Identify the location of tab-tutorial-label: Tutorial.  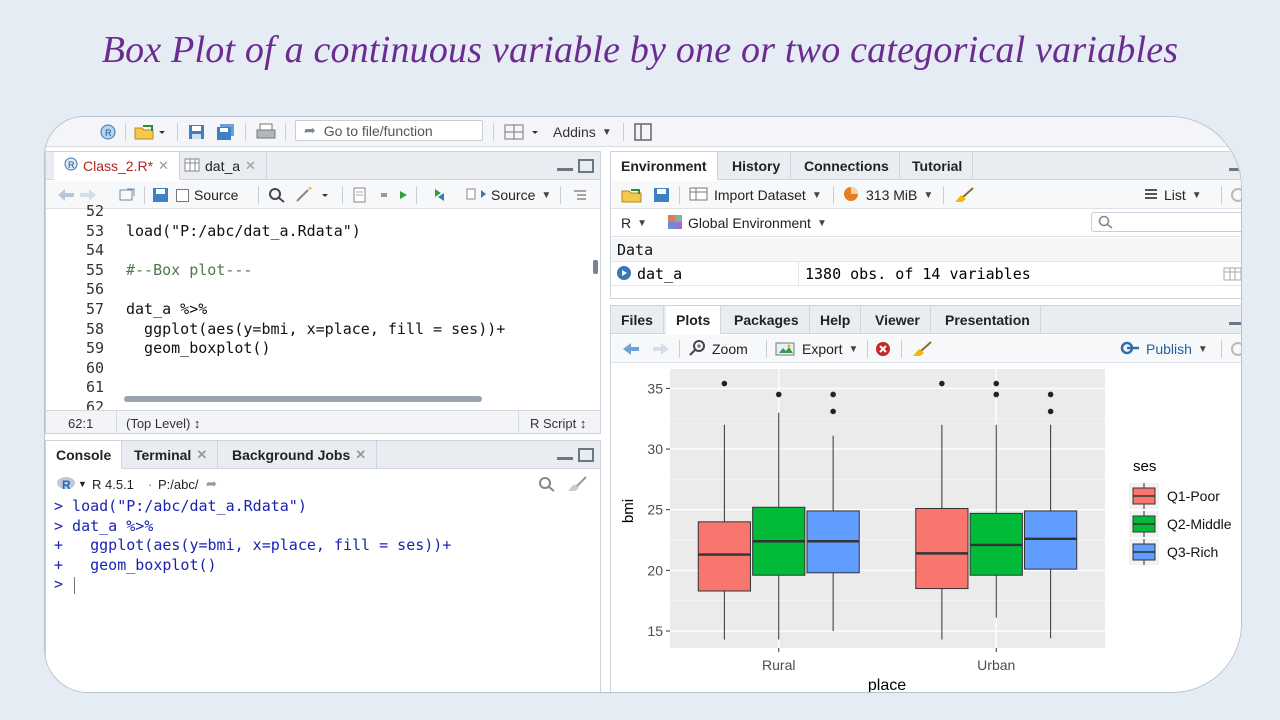
(937, 166).